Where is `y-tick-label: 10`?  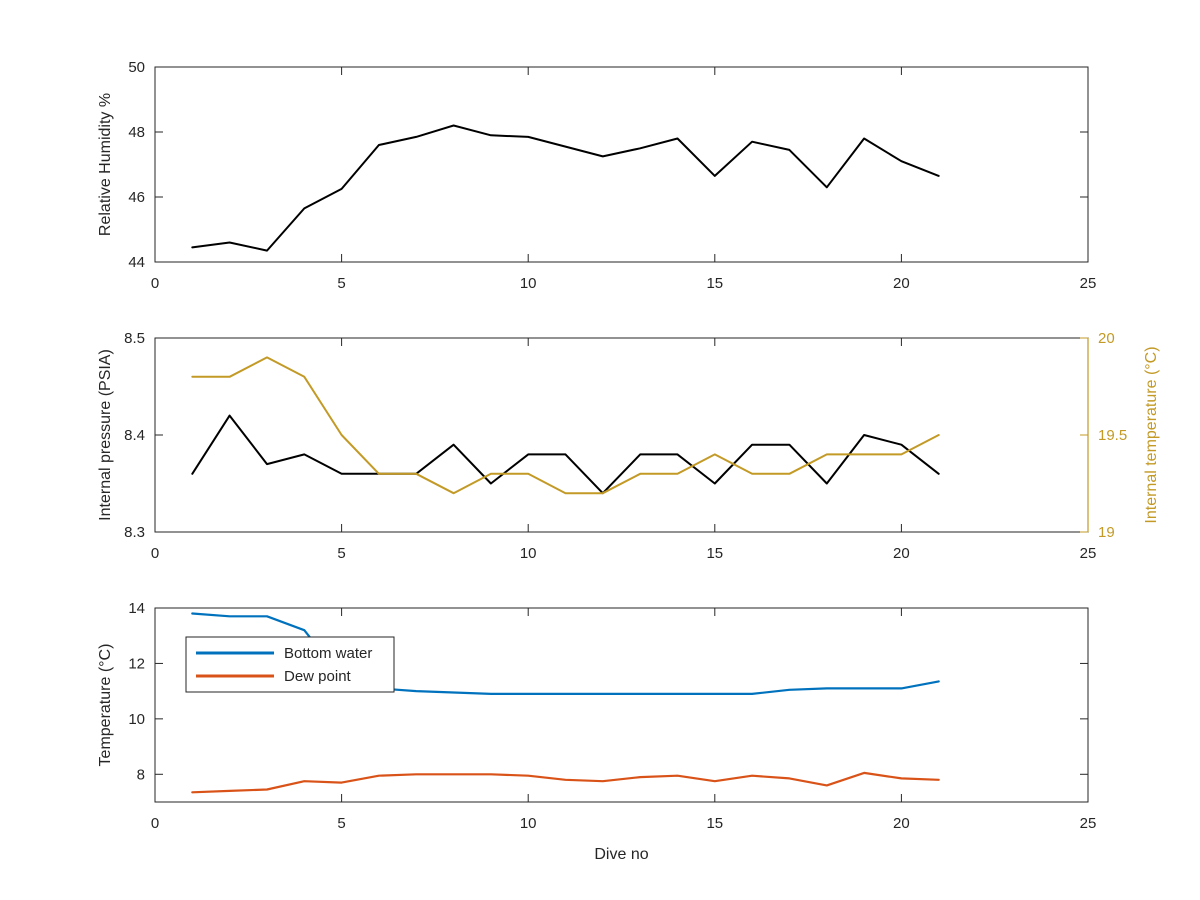 y-tick-label: 10 is located at coordinates (136, 719).